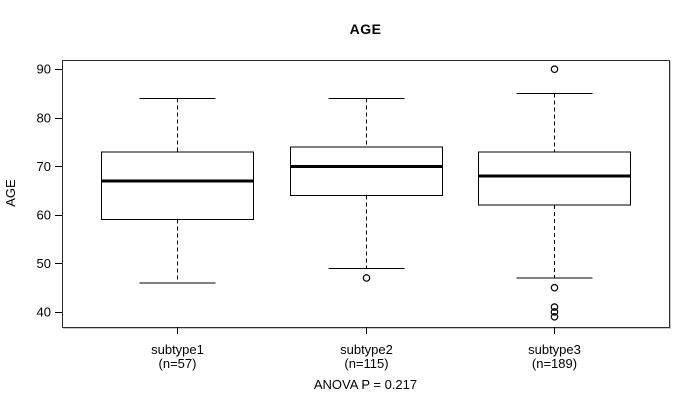 Image resolution: width=700 pixels, height=400 pixels. What do you see at coordinates (178, 363) in the screenshot?
I see `x-axis-group-count: (n=57)` at bounding box center [178, 363].